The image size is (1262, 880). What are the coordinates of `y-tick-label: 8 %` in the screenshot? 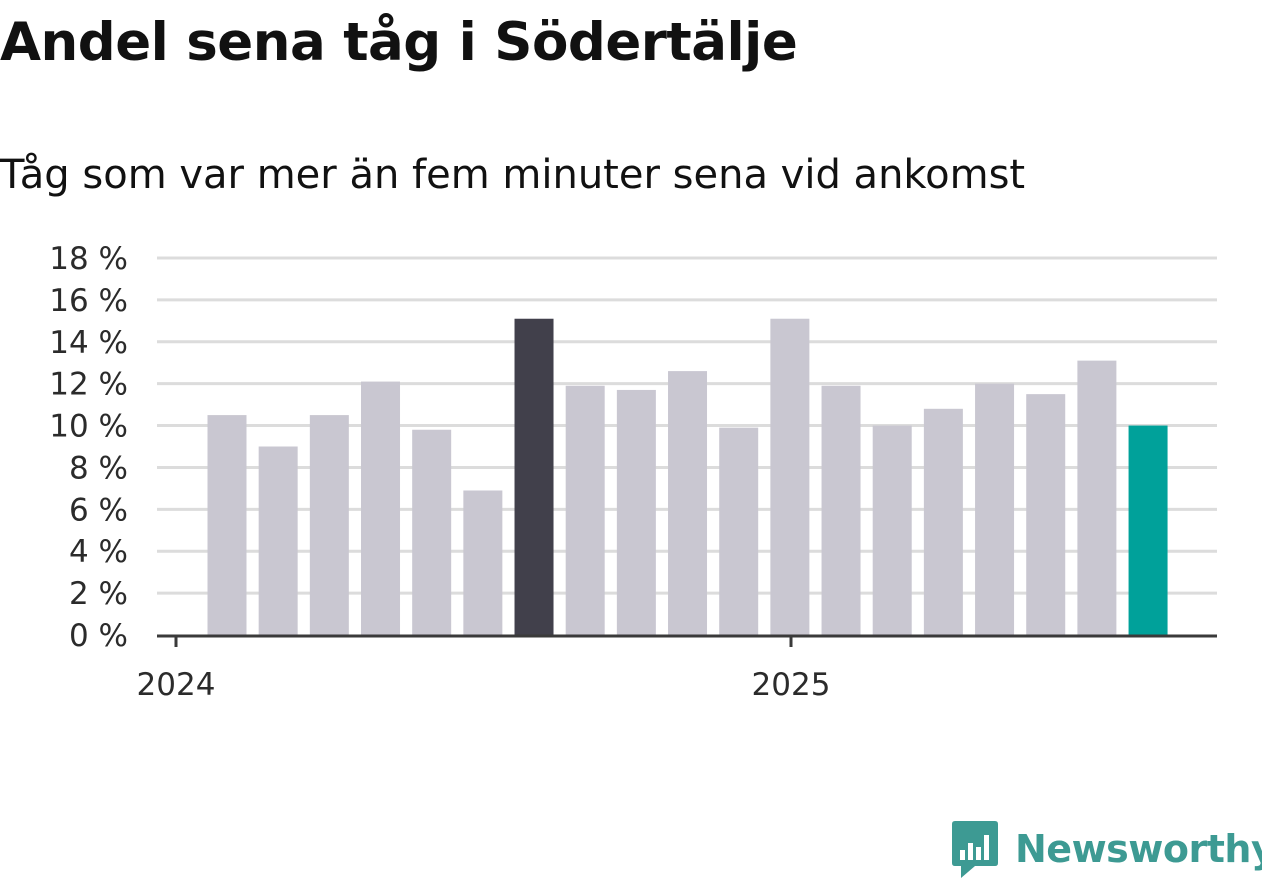 It's located at (98, 468).